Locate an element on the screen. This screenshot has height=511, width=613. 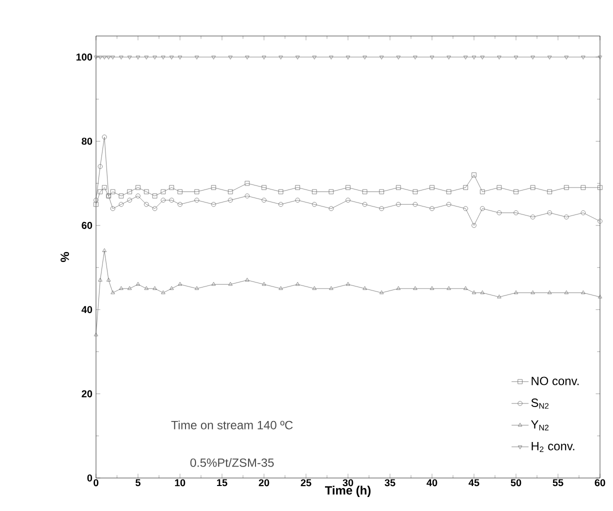
x-tick-label: 35 is located at coordinates (390, 482).